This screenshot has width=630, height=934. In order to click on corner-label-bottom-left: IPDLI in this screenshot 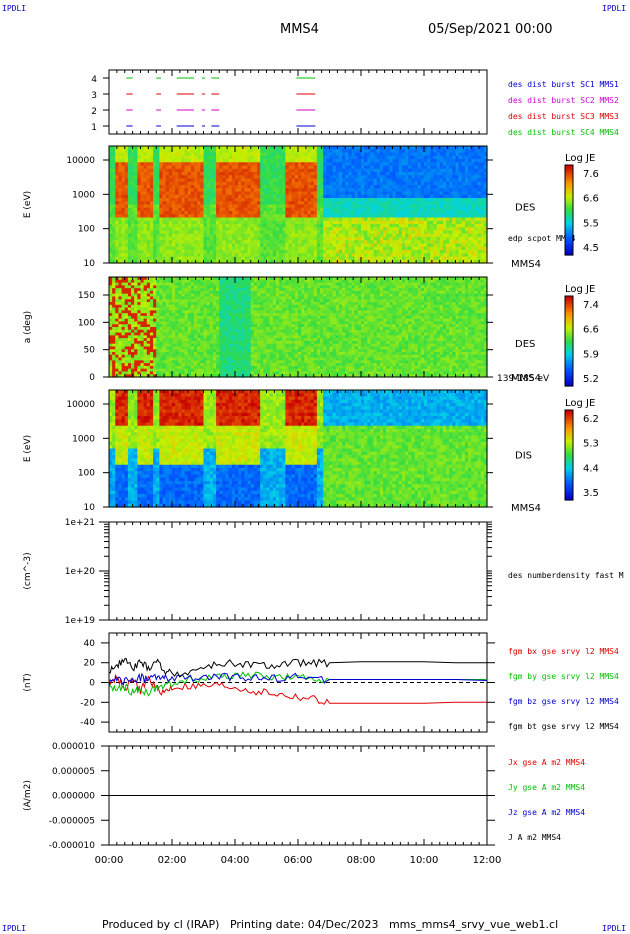, I will do `click(14, 928)`.